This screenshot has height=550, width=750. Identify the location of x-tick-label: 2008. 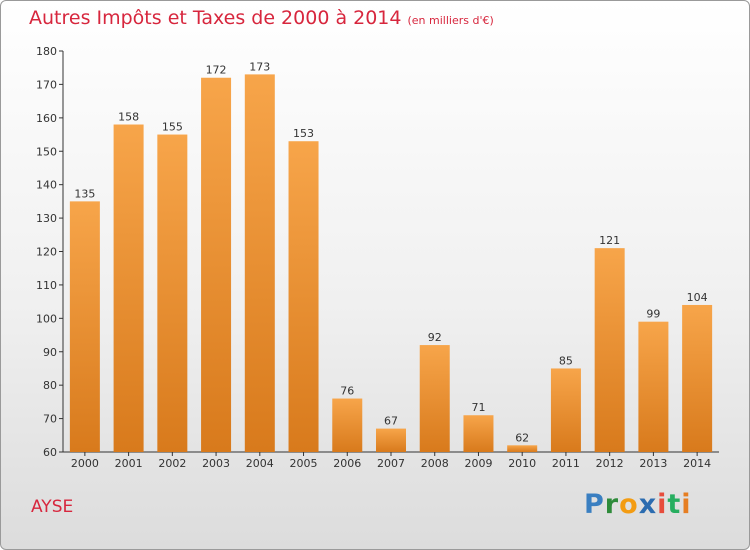
(435, 463).